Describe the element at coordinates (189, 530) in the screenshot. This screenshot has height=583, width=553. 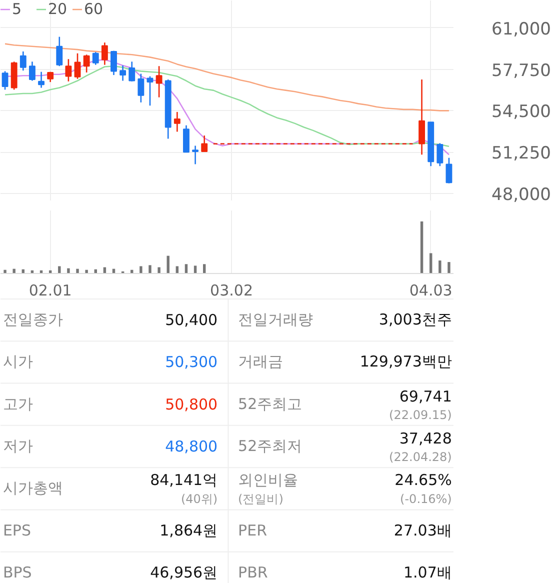
I see `text: 1,864원` at that location.